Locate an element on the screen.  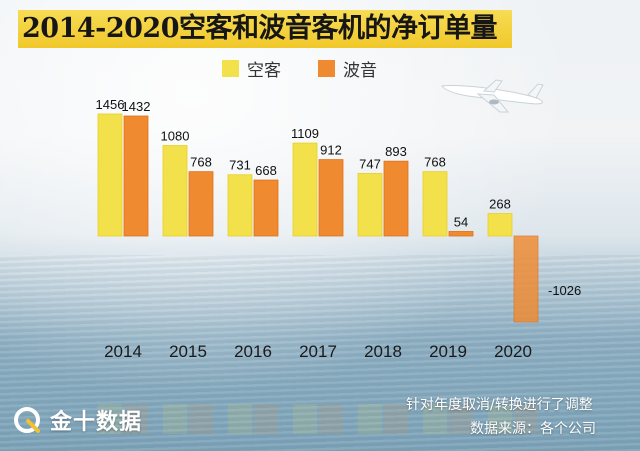
bar-airbus-2016 is located at coordinates (240, 205).